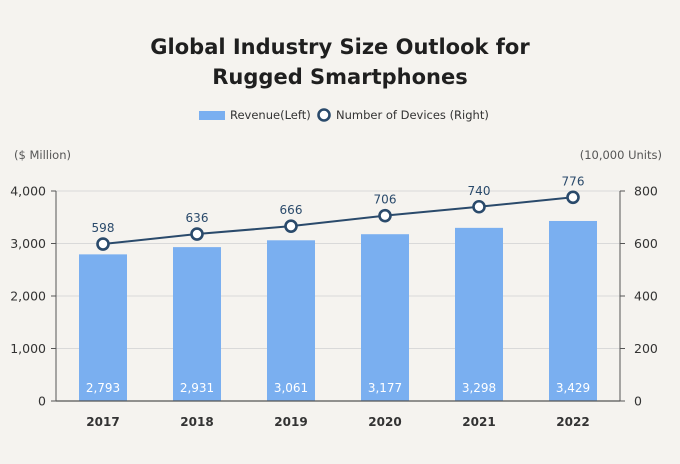 The height and width of the screenshot is (464, 680). Describe the element at coordinates (197, 218) in the screenshot. I see `device-value-label: 636` at that location.